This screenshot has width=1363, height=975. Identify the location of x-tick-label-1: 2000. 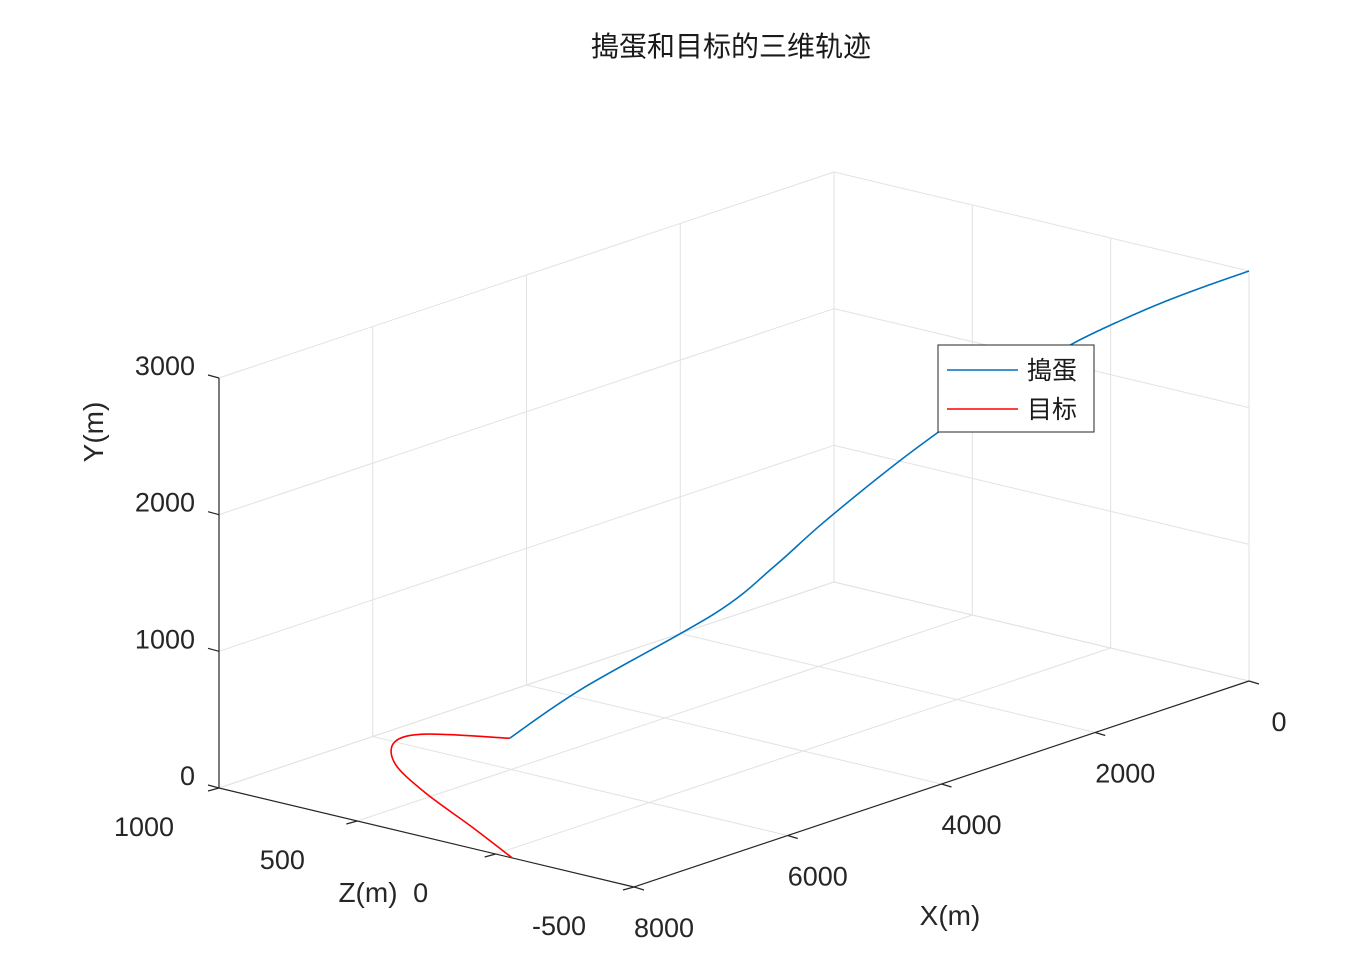
(1125, 774).